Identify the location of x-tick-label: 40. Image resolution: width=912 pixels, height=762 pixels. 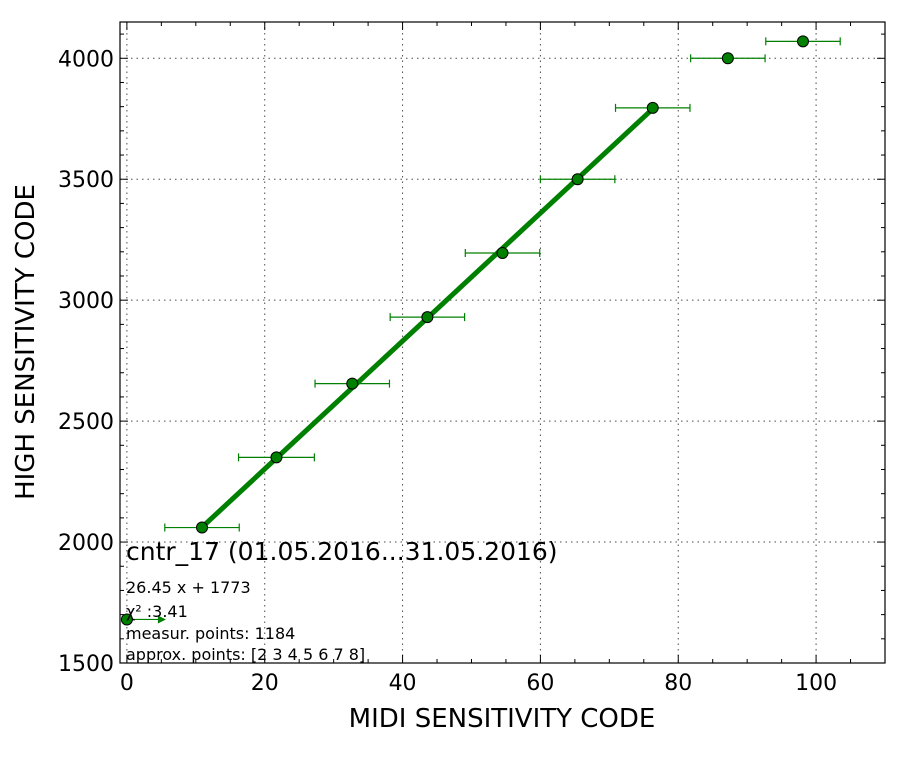
(403, 683).